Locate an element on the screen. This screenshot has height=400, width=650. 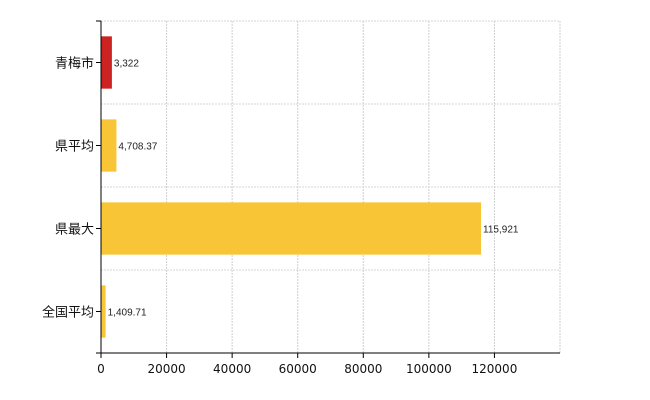
x-tick-label: 40000 is located at coordinates (232, 369).